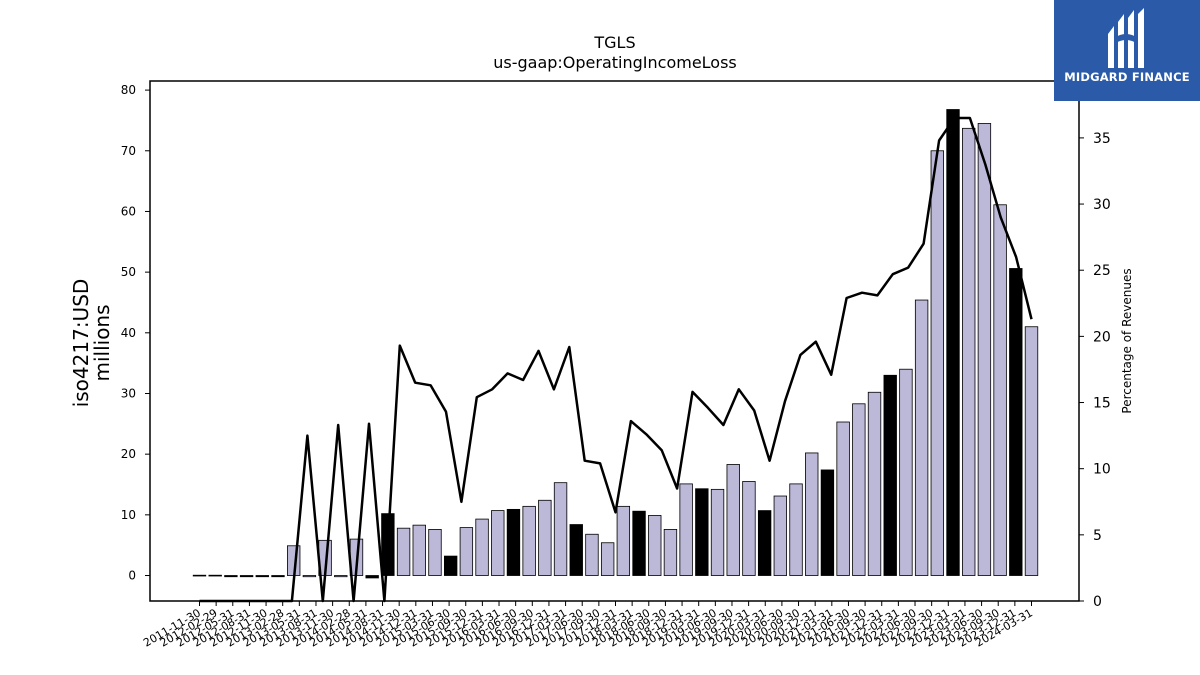  What do you see at coordinates (128, 515) in the screenshot?
I see `y-tick-label: 10` at bounding box center [128, 515].